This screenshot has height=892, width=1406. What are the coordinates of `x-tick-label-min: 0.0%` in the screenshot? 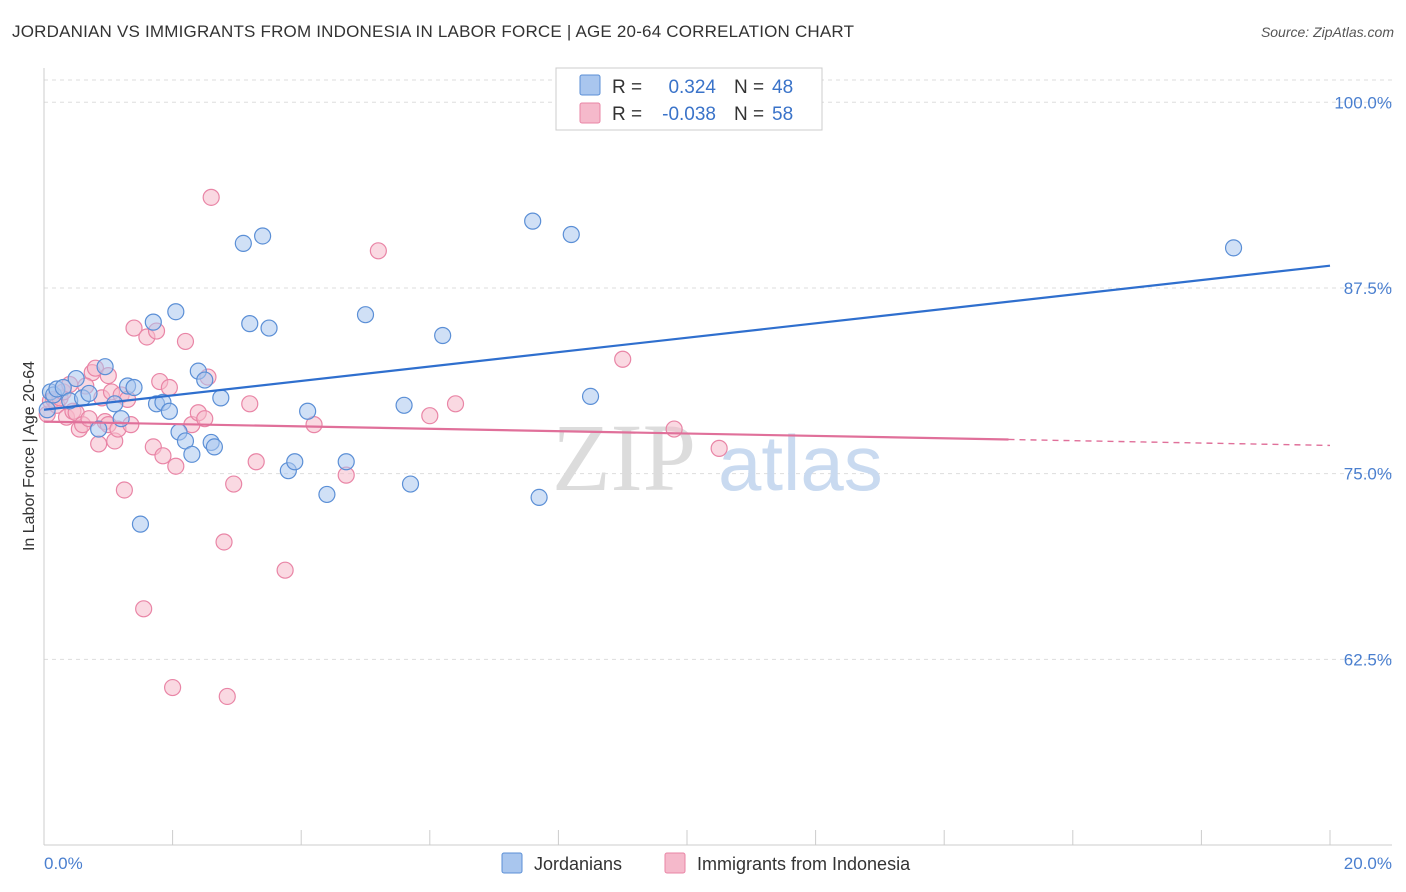 It's located at (63, 863).